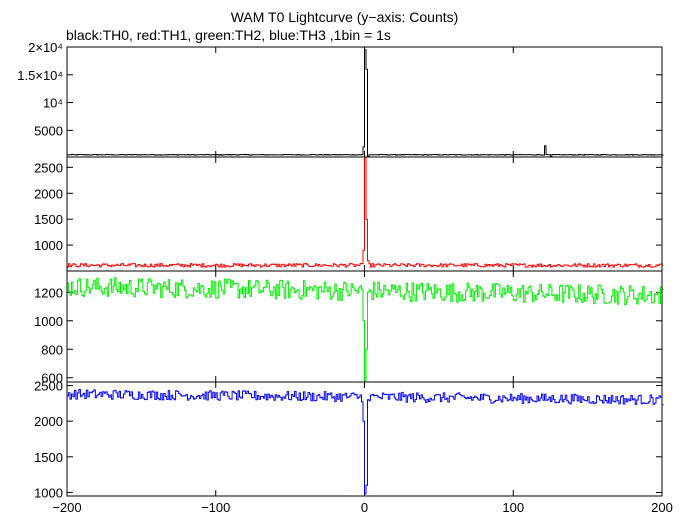 The width and height of the screenshot is (689, 515). I want to click on y-tick-label: 10⁴, so click(53, 103).